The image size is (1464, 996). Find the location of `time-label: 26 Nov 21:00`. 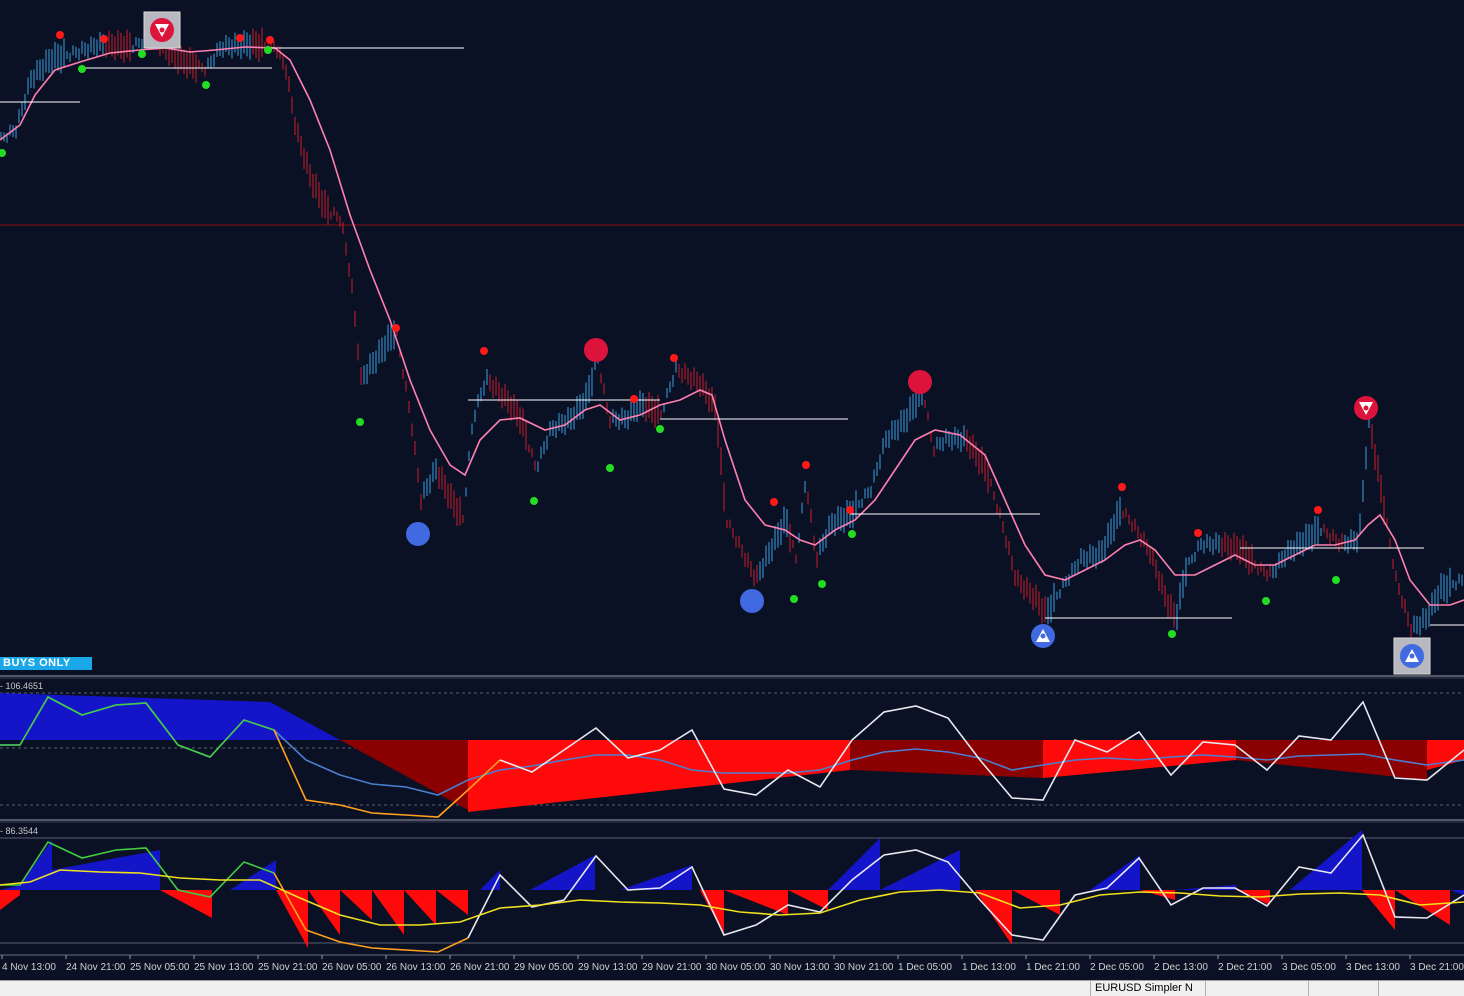

time-label: 26 Nov 21:00 is located at coordinates (480, 967).